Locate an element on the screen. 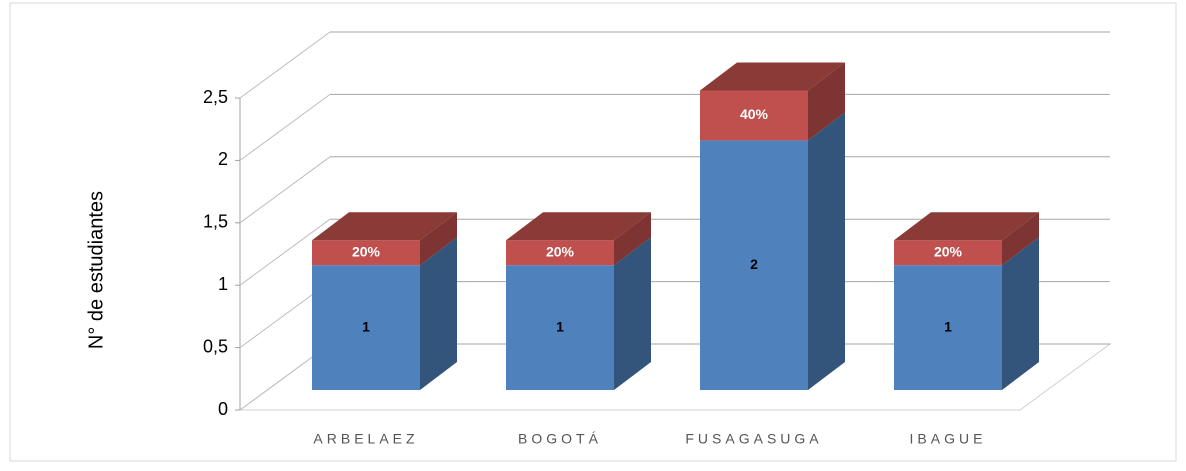  y-tick-label: 0 is located at coordinates (223, 409).